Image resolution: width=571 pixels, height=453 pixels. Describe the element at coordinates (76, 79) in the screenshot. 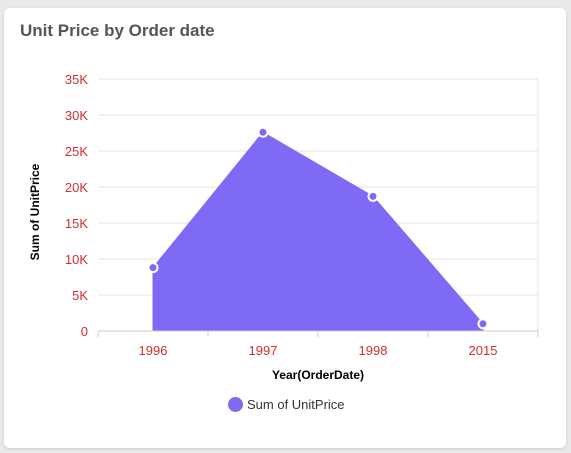

I see `y-tick-label: 35K` at that location.